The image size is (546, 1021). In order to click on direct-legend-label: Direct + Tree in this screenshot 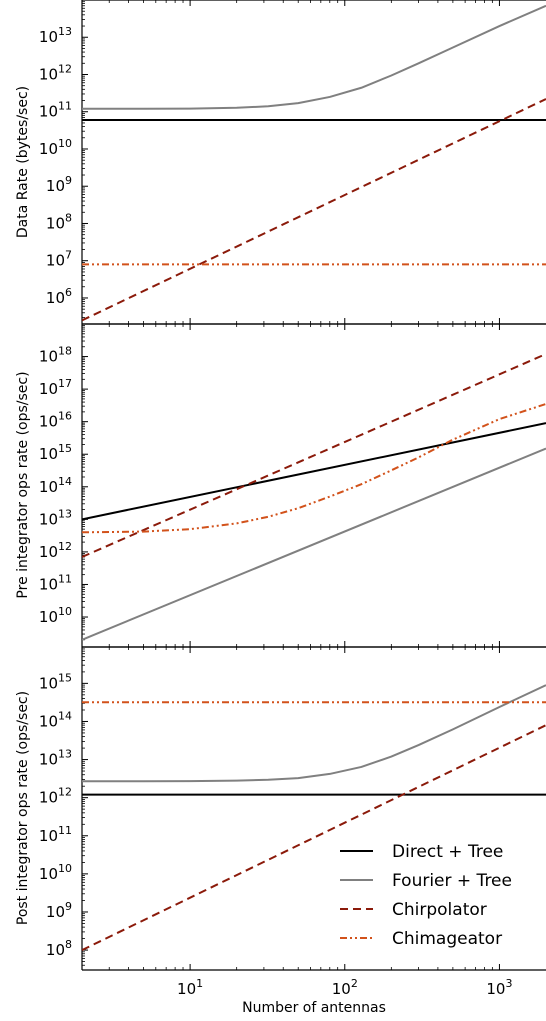, I will do `click(447, 852)`.